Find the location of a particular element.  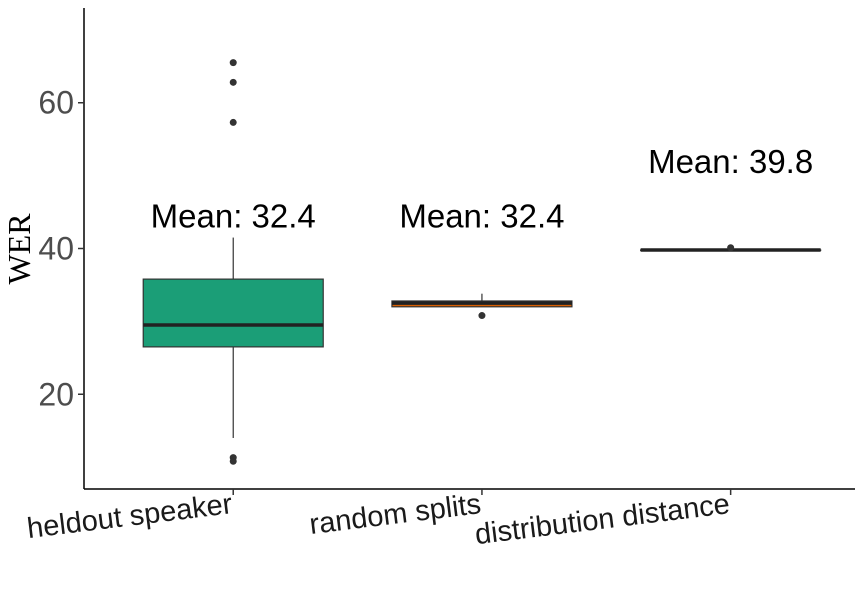

x-tick-label: random splits is located at coordinates (395, 514).